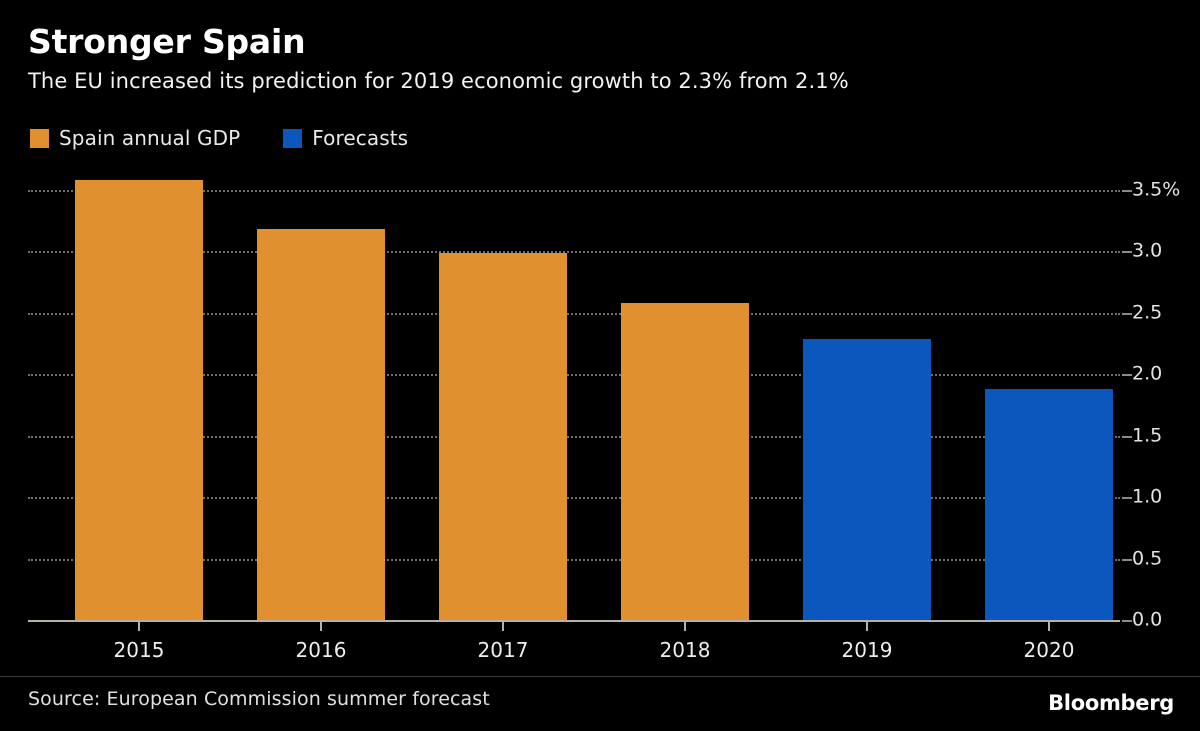 The image size is (1200, 731). Describe the element at coordinates (1147, 312) in the screenshot. I see `y-axis-tick-label: 2.5` at that location.